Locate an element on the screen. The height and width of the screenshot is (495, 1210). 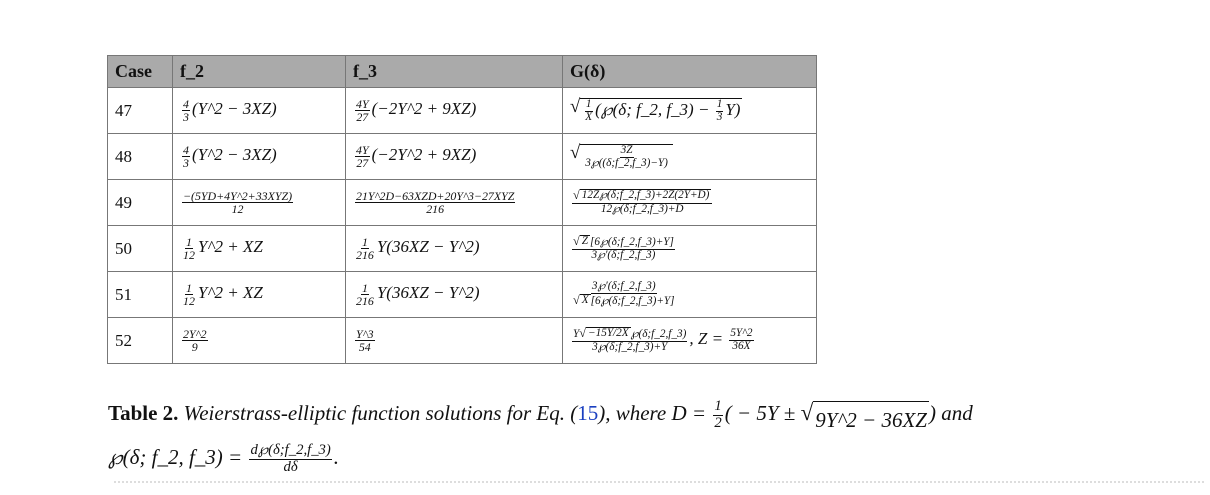
fraction-numerator: Y √ −15Y/2X ℘(δ;f_2,f_3) is located at coordinates (630, 334).